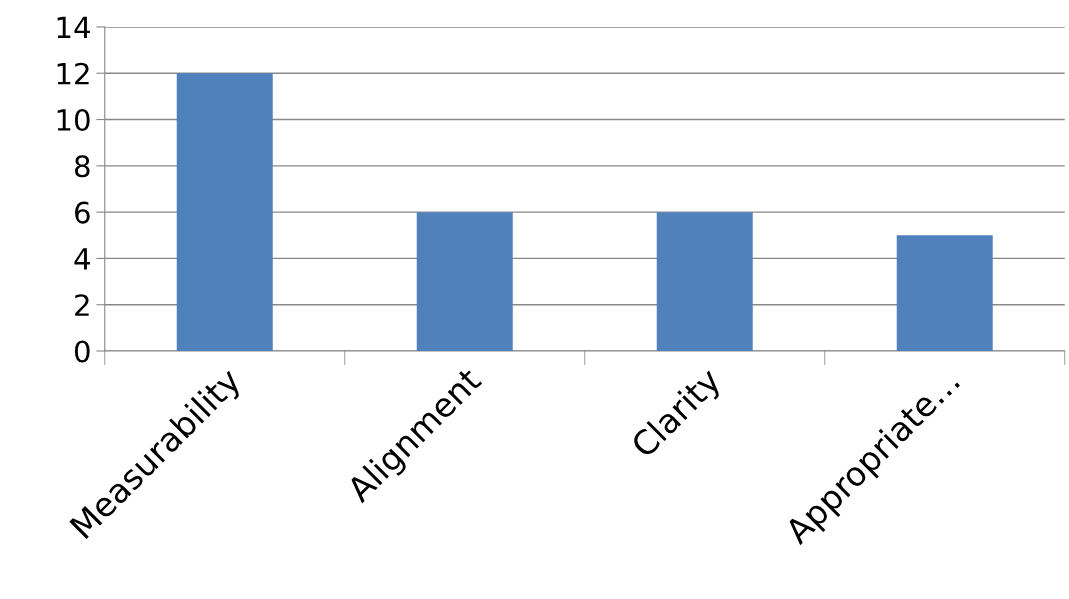  I want to click on y-tick-label: 10, so click(73, 120).